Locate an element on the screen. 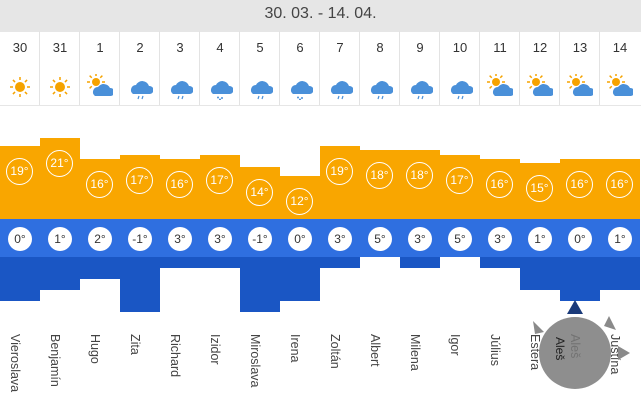 This screenshot has height=409, width=641. day-number: 5 is located at coordinates (260, 47).